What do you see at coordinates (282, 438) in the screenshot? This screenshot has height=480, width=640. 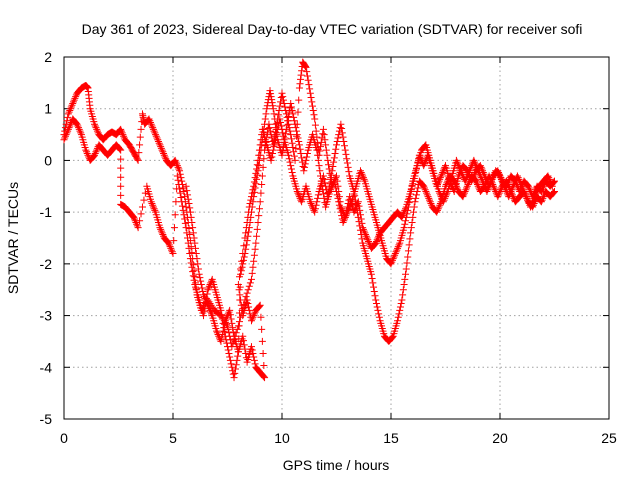 I see `x-tick-label: 10` at bounding box center [282, 438].